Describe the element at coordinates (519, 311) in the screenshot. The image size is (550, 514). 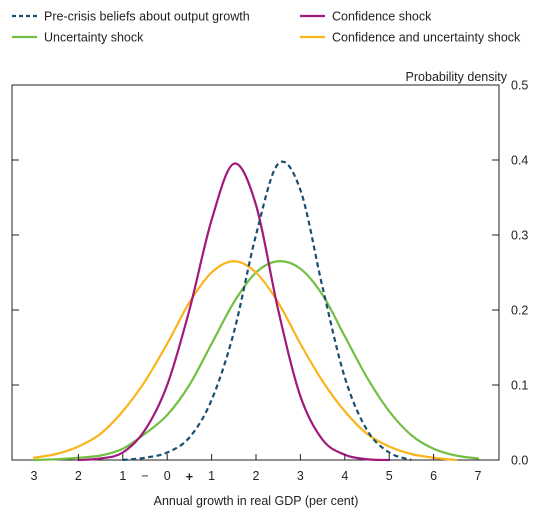
I see `y-tick-label: 0.2` at that location.